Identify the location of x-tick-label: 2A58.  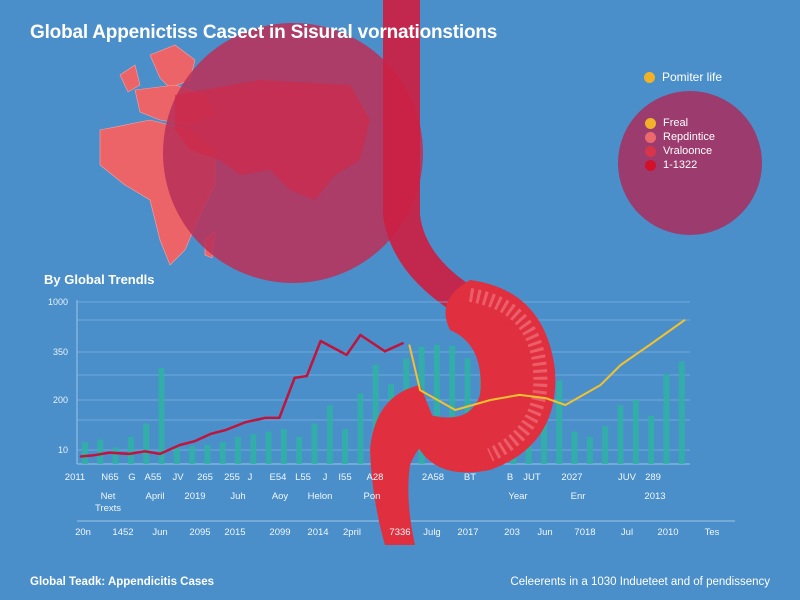
(433, 477).